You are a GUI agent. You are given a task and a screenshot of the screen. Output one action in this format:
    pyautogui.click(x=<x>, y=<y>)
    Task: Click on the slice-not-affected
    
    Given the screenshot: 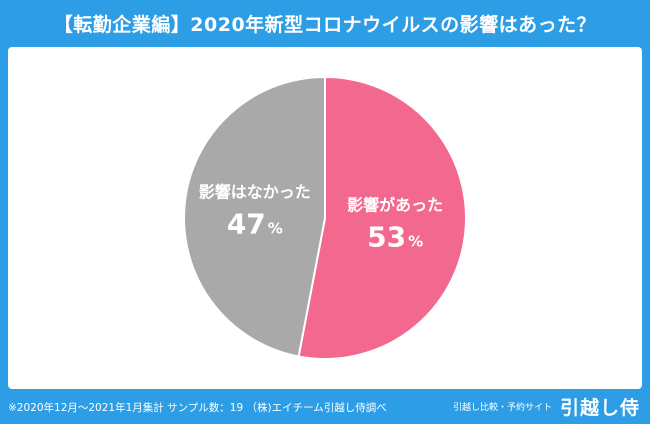 What is the action you would take?
    pyautogui.click(x=254, y=216)
    